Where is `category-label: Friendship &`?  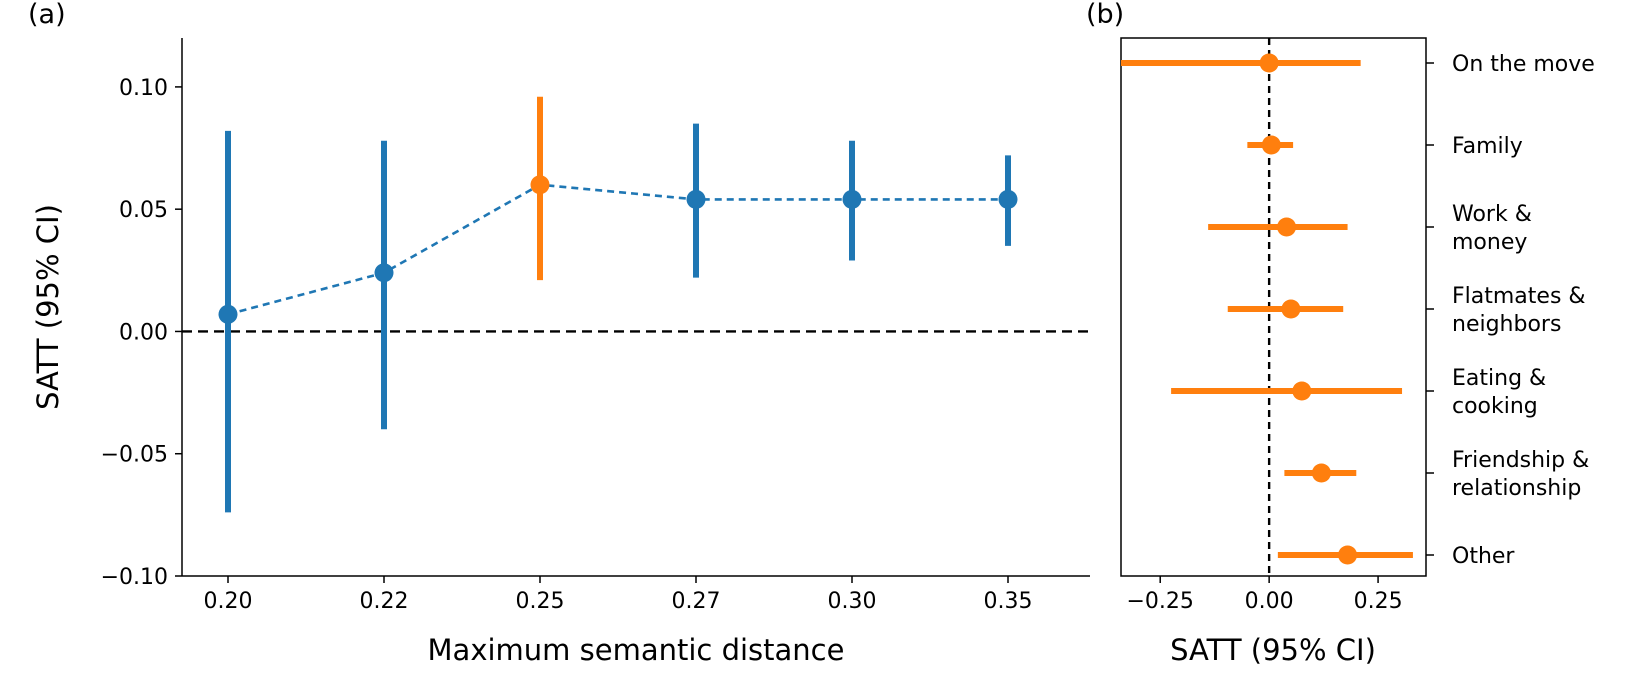
category-label: Friendship & is located at coordinates (1520, 460).